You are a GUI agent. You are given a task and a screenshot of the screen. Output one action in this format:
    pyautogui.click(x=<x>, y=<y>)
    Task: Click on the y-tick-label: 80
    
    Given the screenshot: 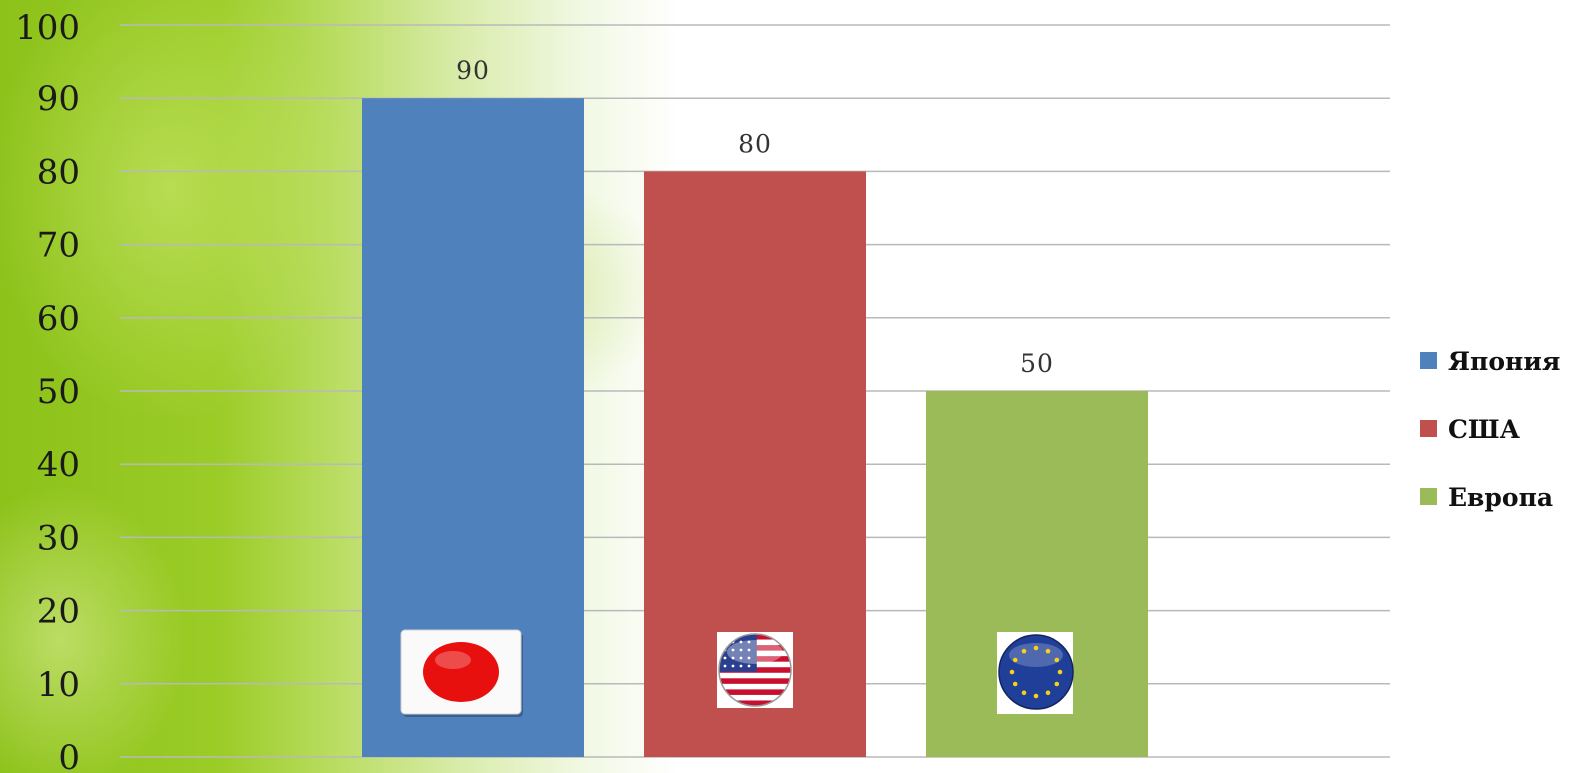 What is the action you would take?
    pyautogui.click(x=58, y=172)
    